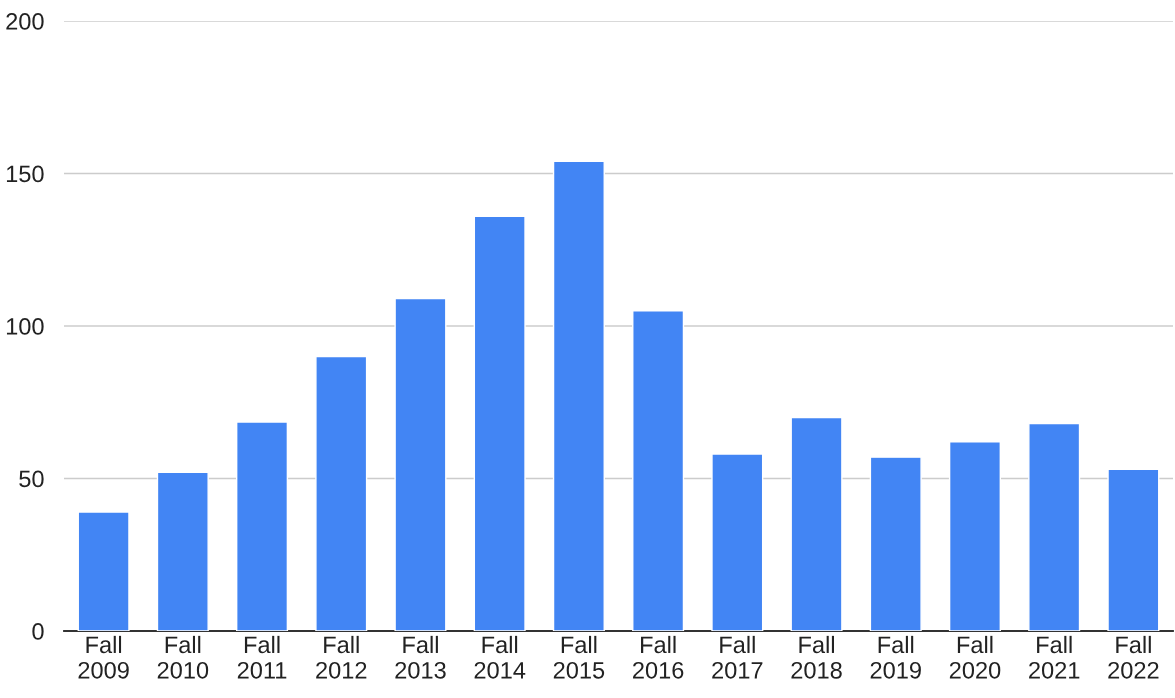 This screenshot has width=1175, height=698. I want to click on x-tick-label: Fall 2012, so click(341, 657).